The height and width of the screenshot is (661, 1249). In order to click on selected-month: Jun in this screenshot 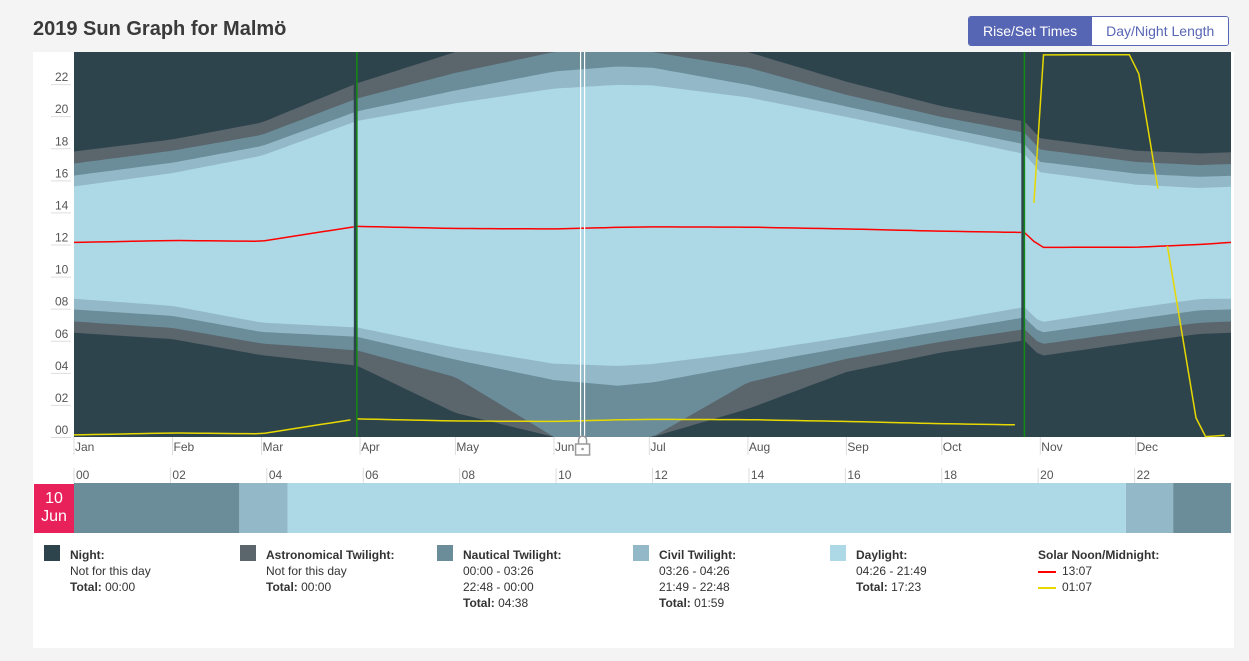, I will do `click(54, 516)`.